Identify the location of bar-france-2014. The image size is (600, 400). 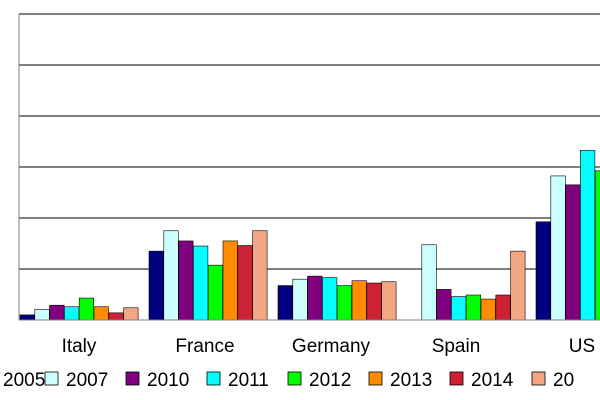
(245, 283).